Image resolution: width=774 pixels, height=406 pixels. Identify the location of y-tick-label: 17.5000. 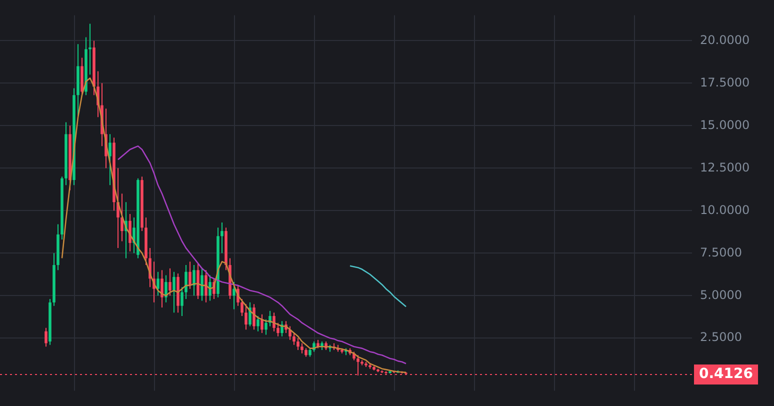
(725, 82).